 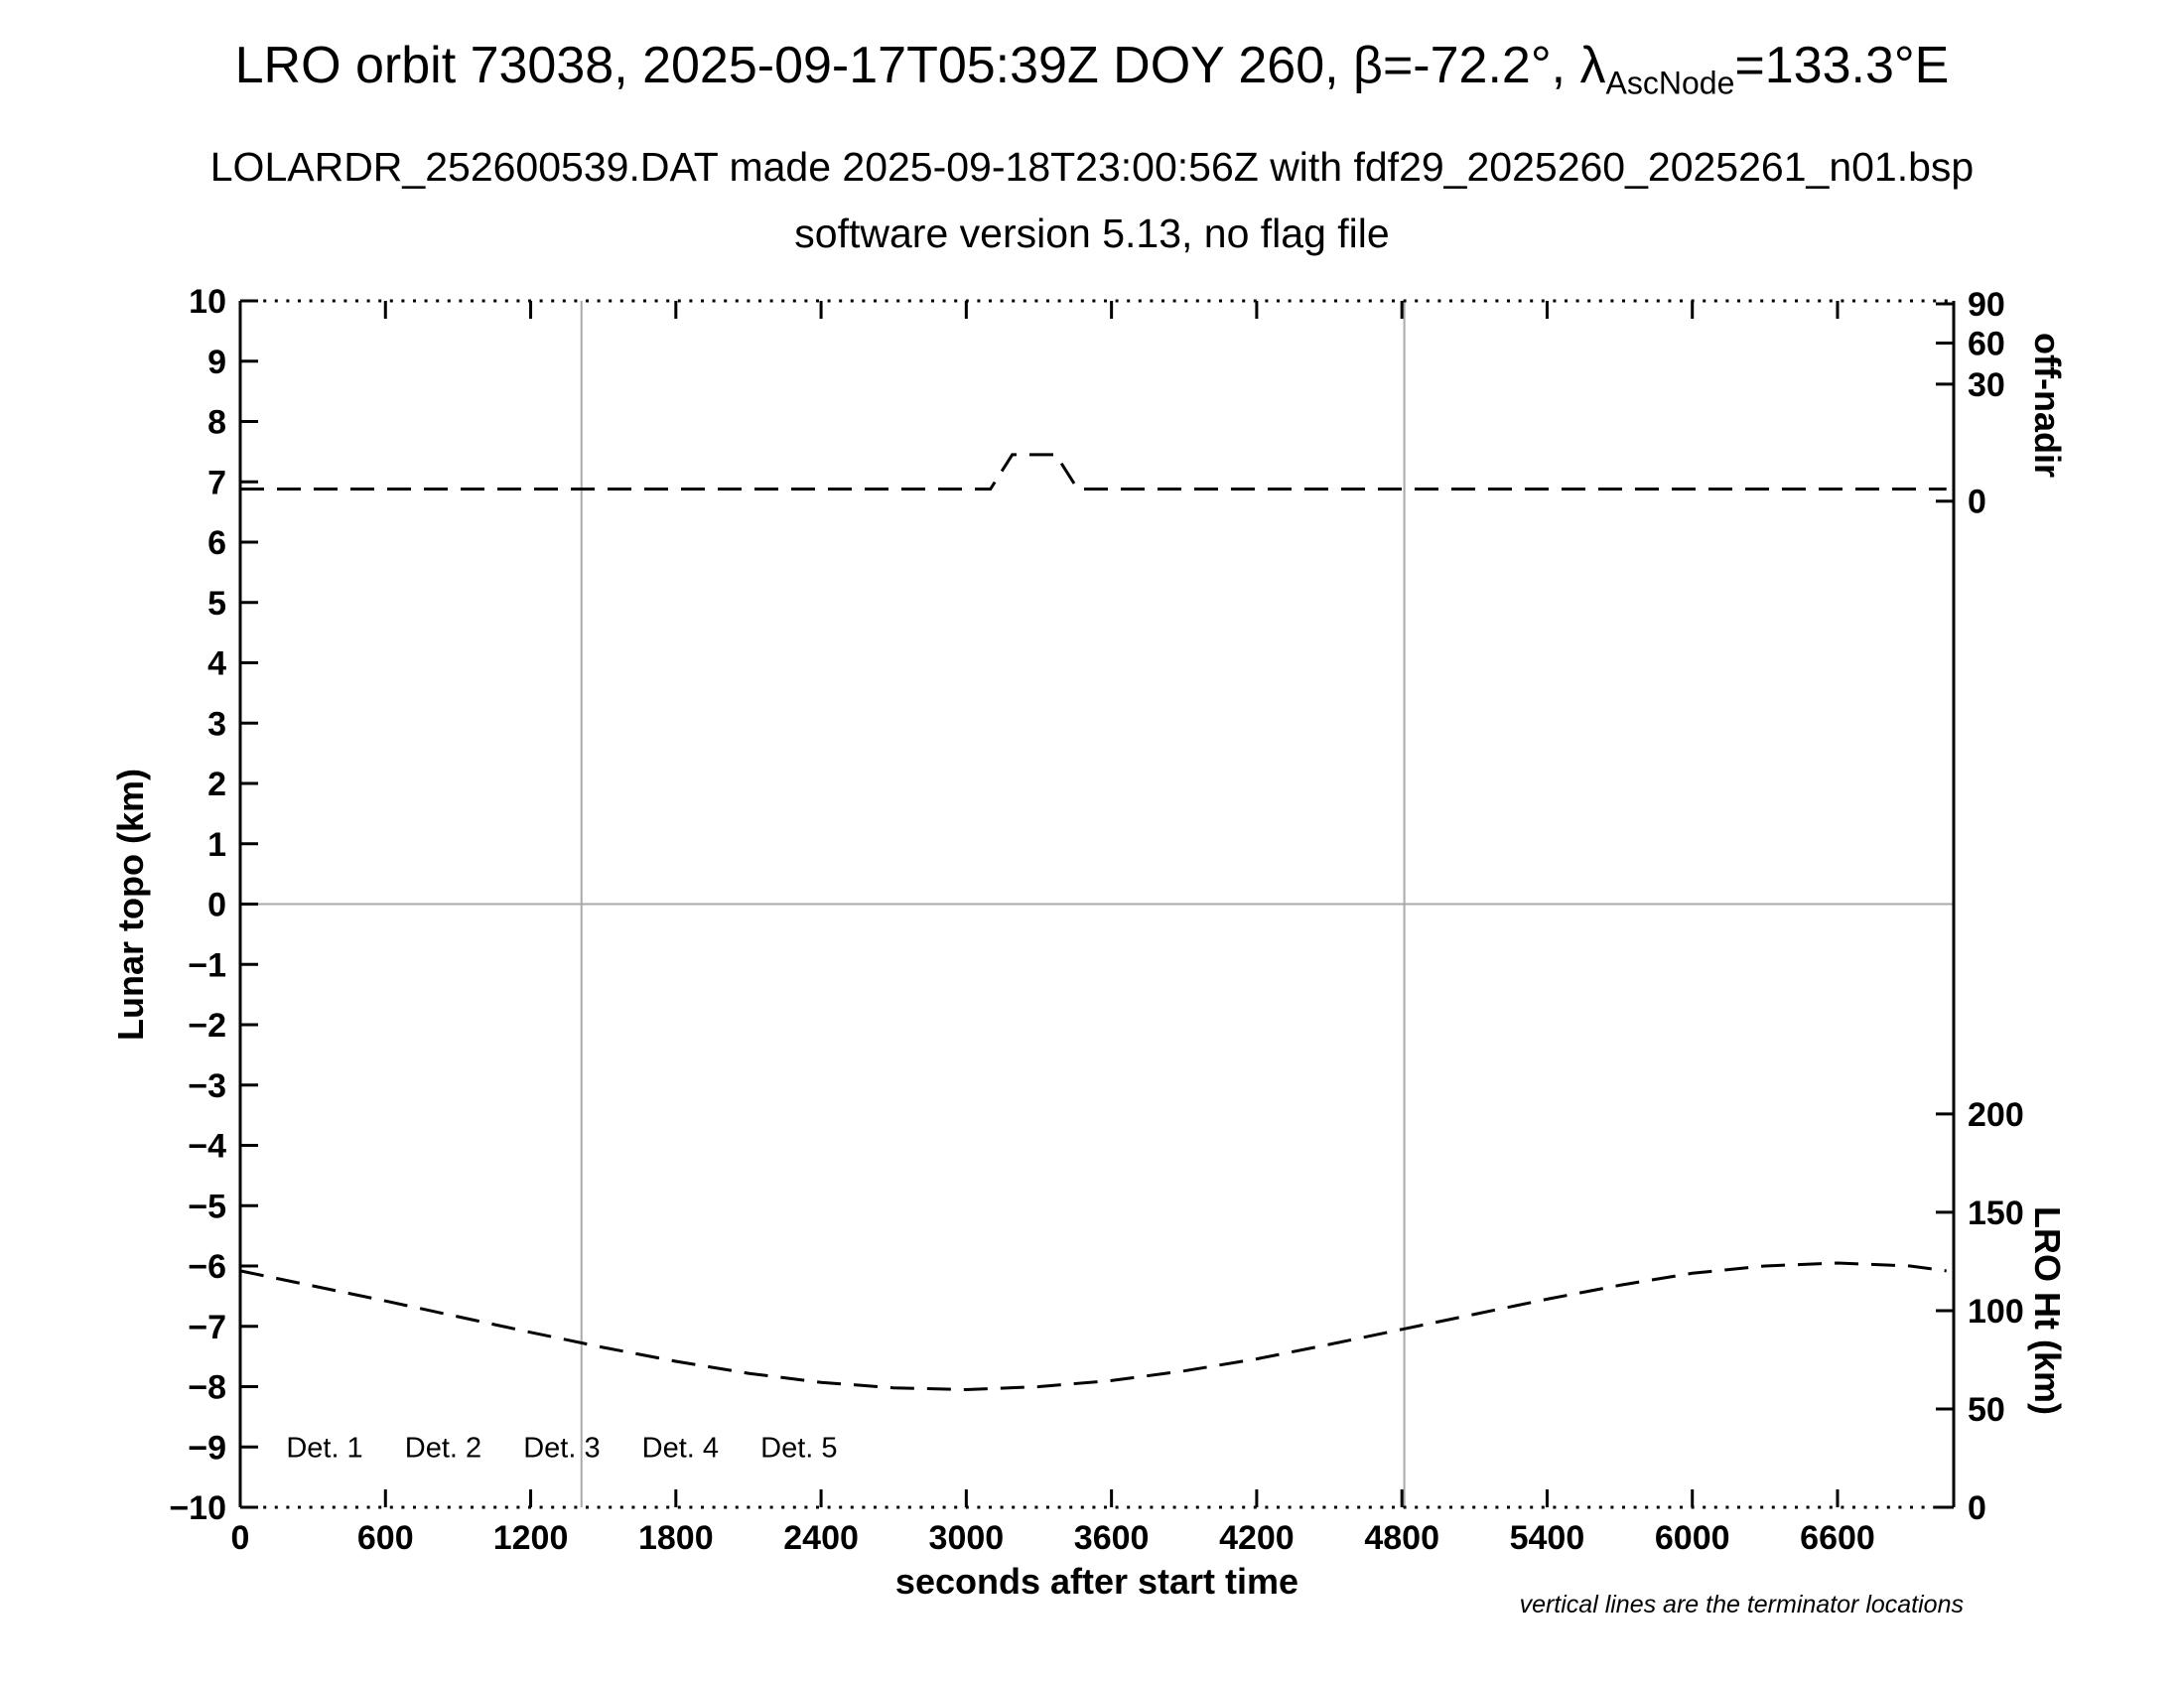 I want to click on y-left-tick-label: 6, so click(x=216, y=543).